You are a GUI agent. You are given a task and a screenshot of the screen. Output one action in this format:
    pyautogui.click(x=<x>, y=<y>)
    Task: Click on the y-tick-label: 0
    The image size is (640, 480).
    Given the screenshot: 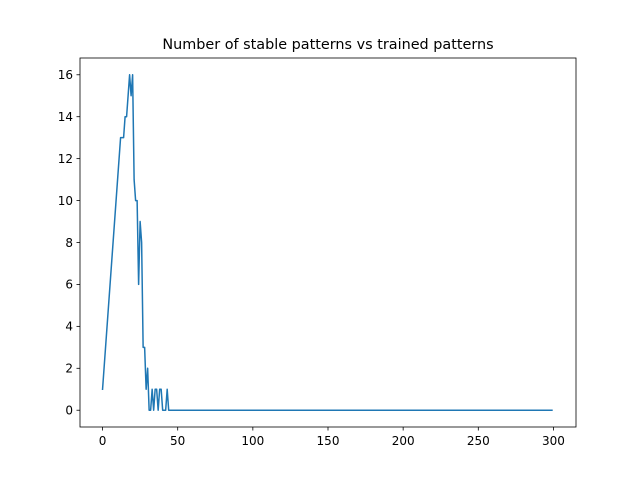 What is the action you would take?
    pyautogui.click(x=69, y=411)
    